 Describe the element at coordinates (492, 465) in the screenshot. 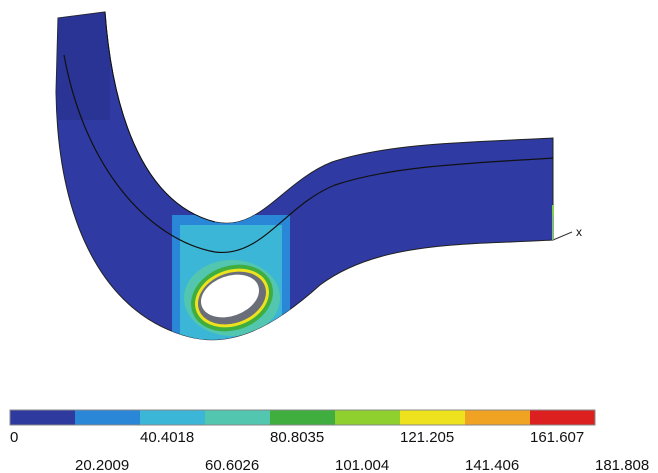

I see `legend-label: 141.406` at that location.